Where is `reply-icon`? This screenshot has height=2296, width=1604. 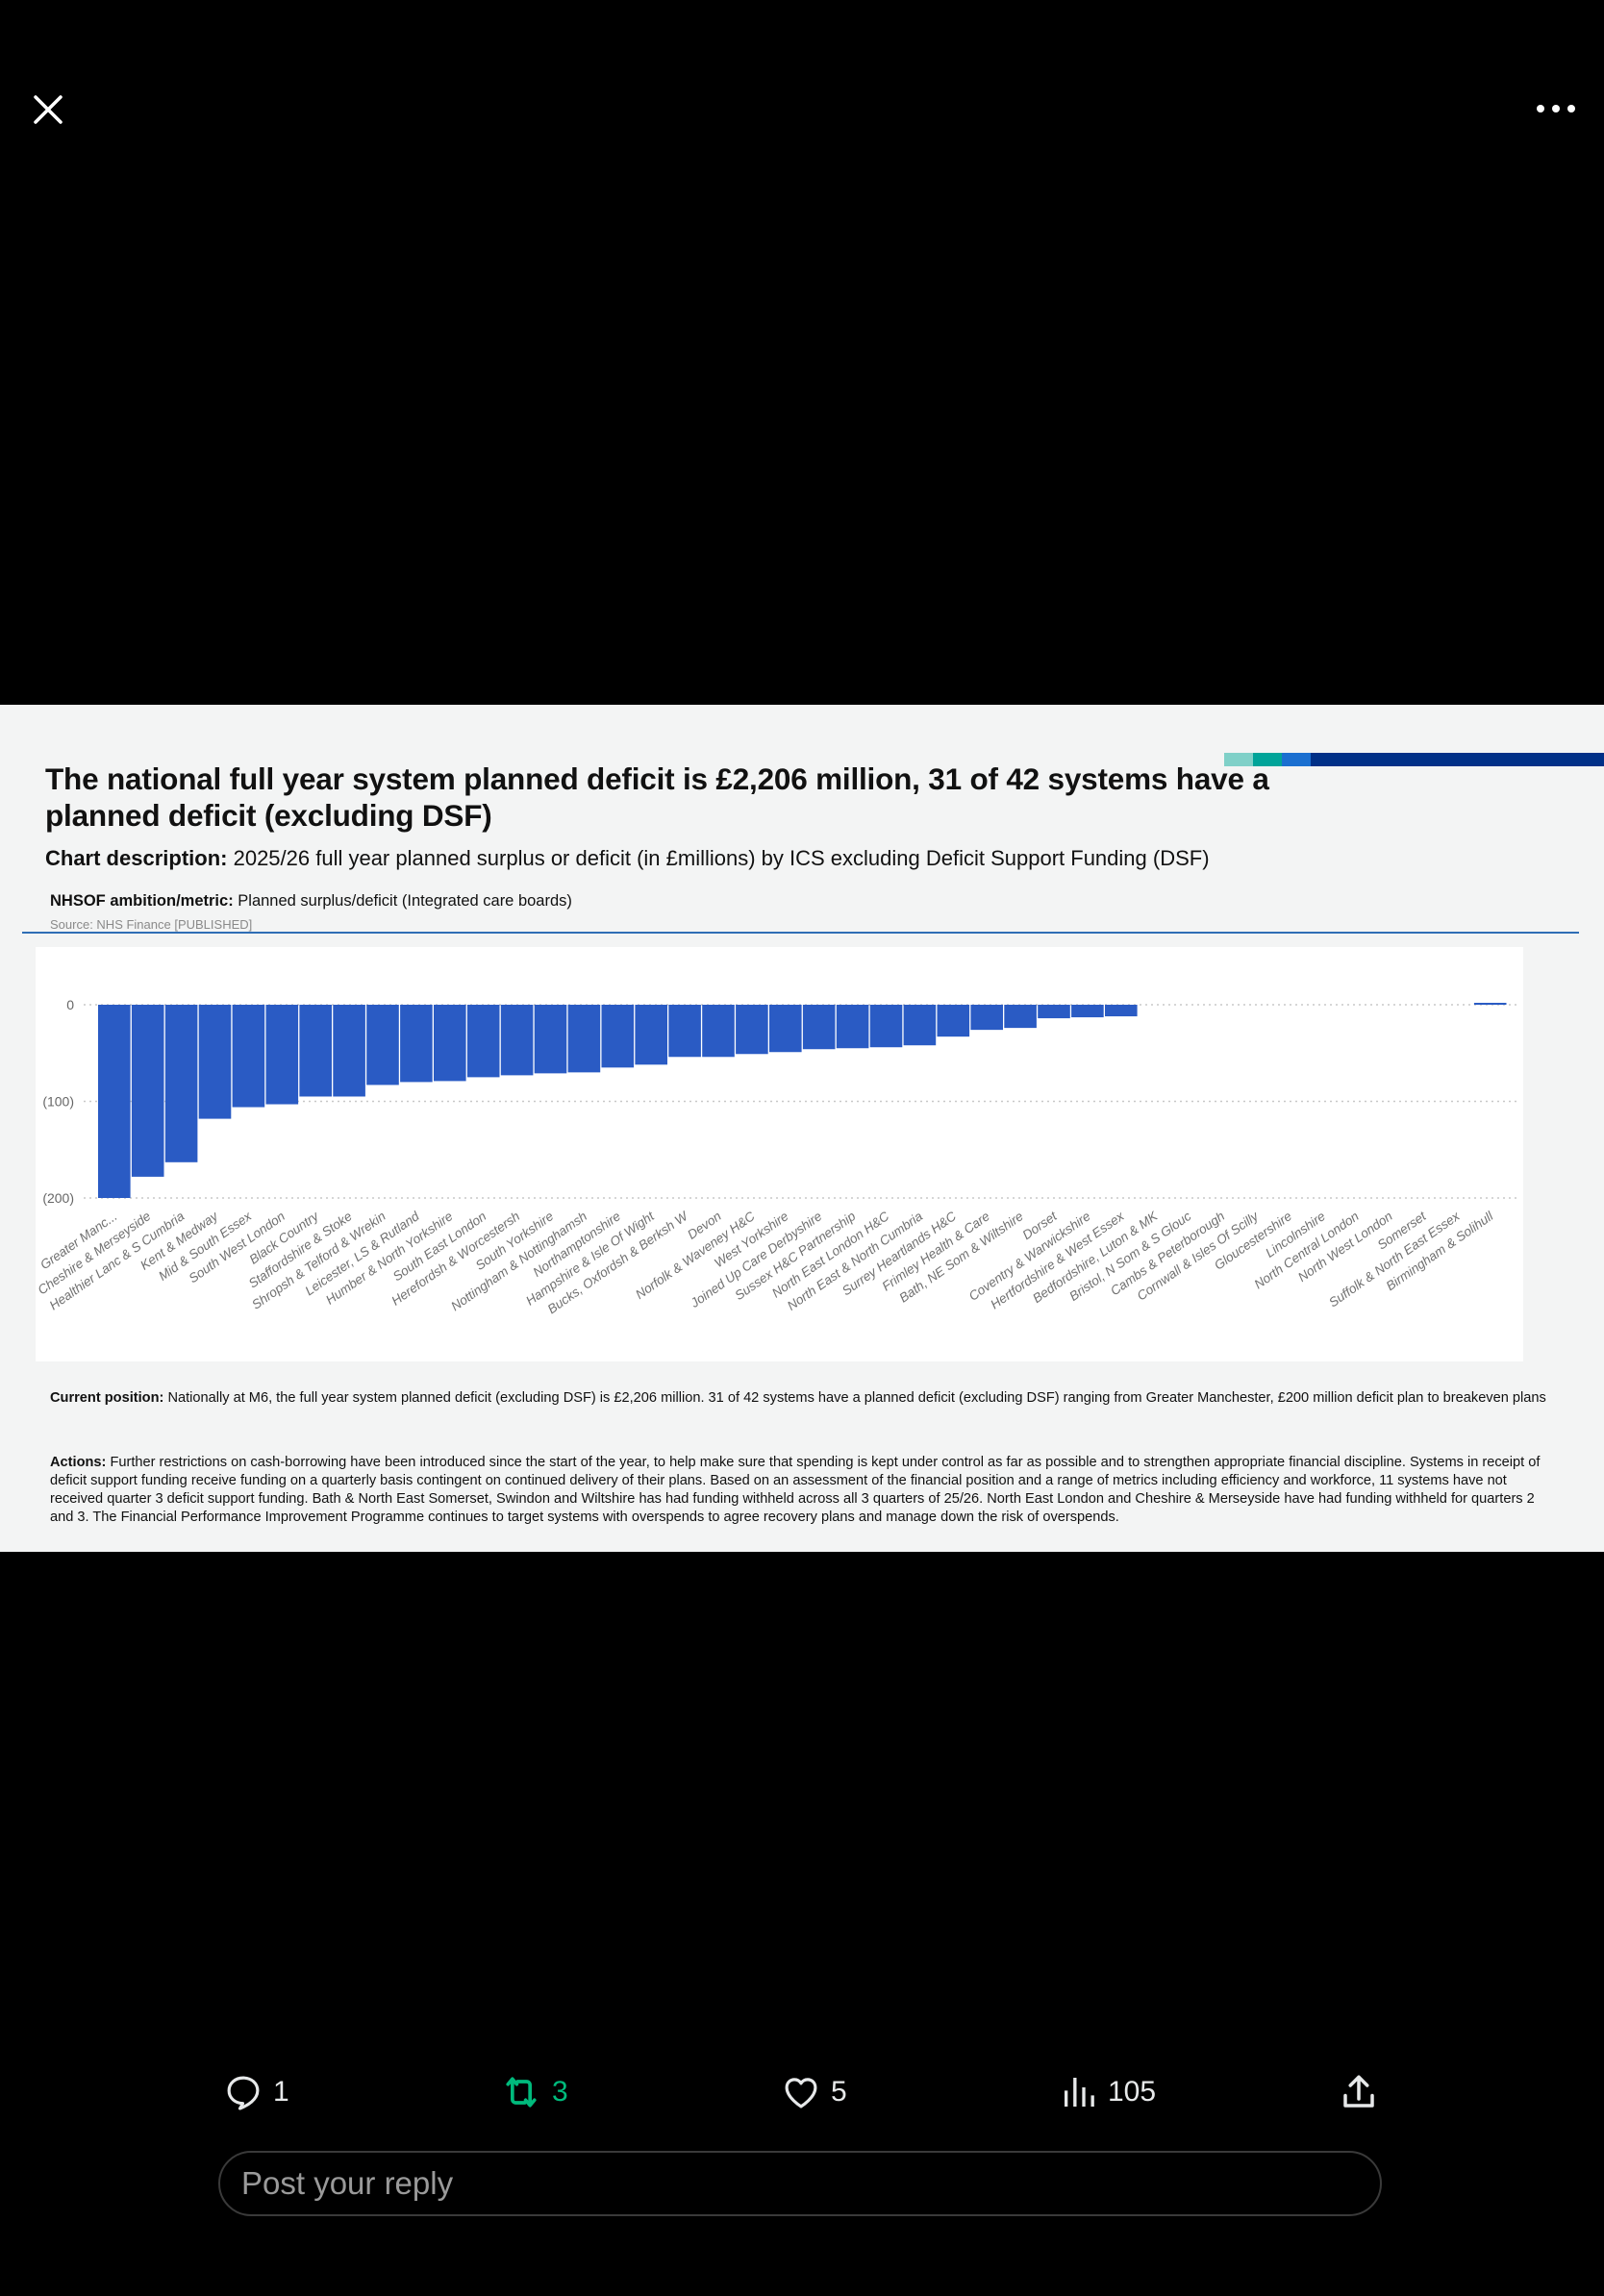 reply-icon is located at coordinates (243, 2093).